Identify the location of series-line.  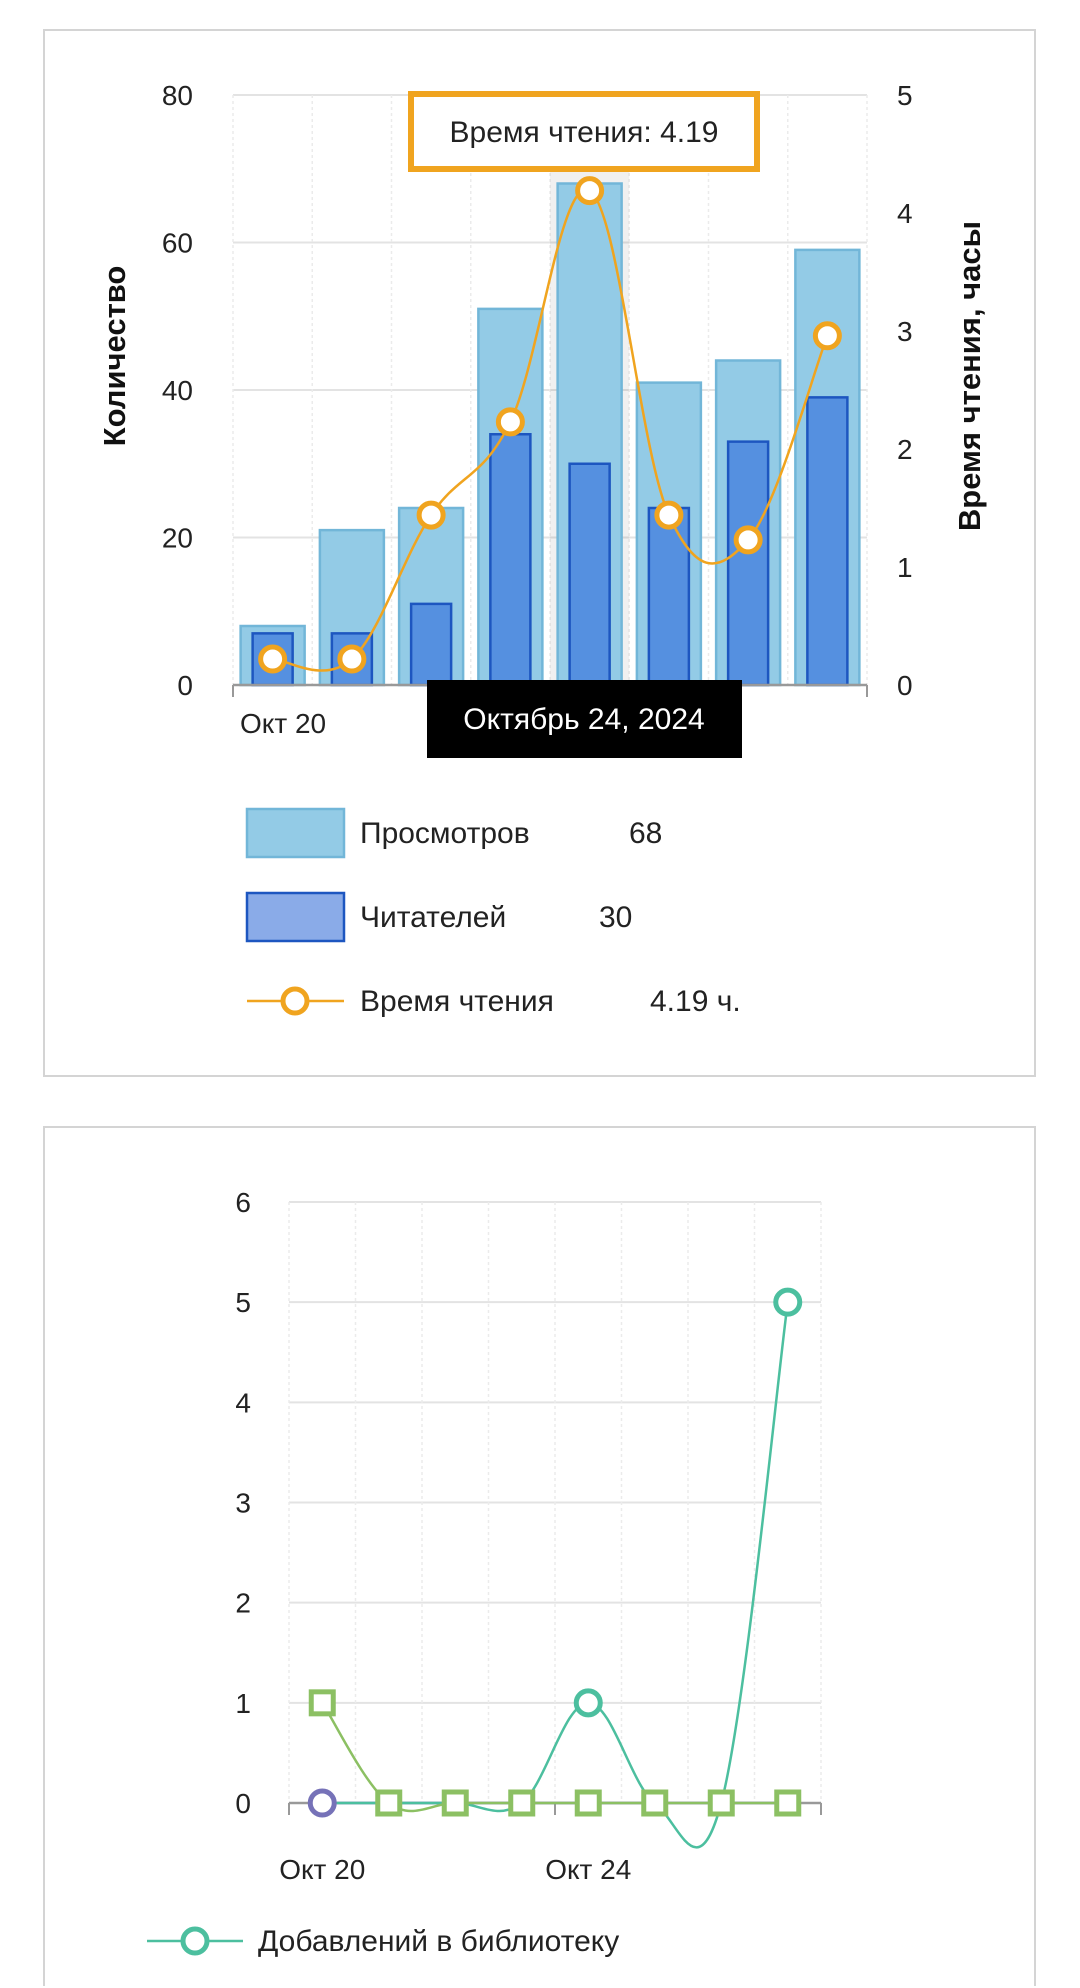
(555, 1575).